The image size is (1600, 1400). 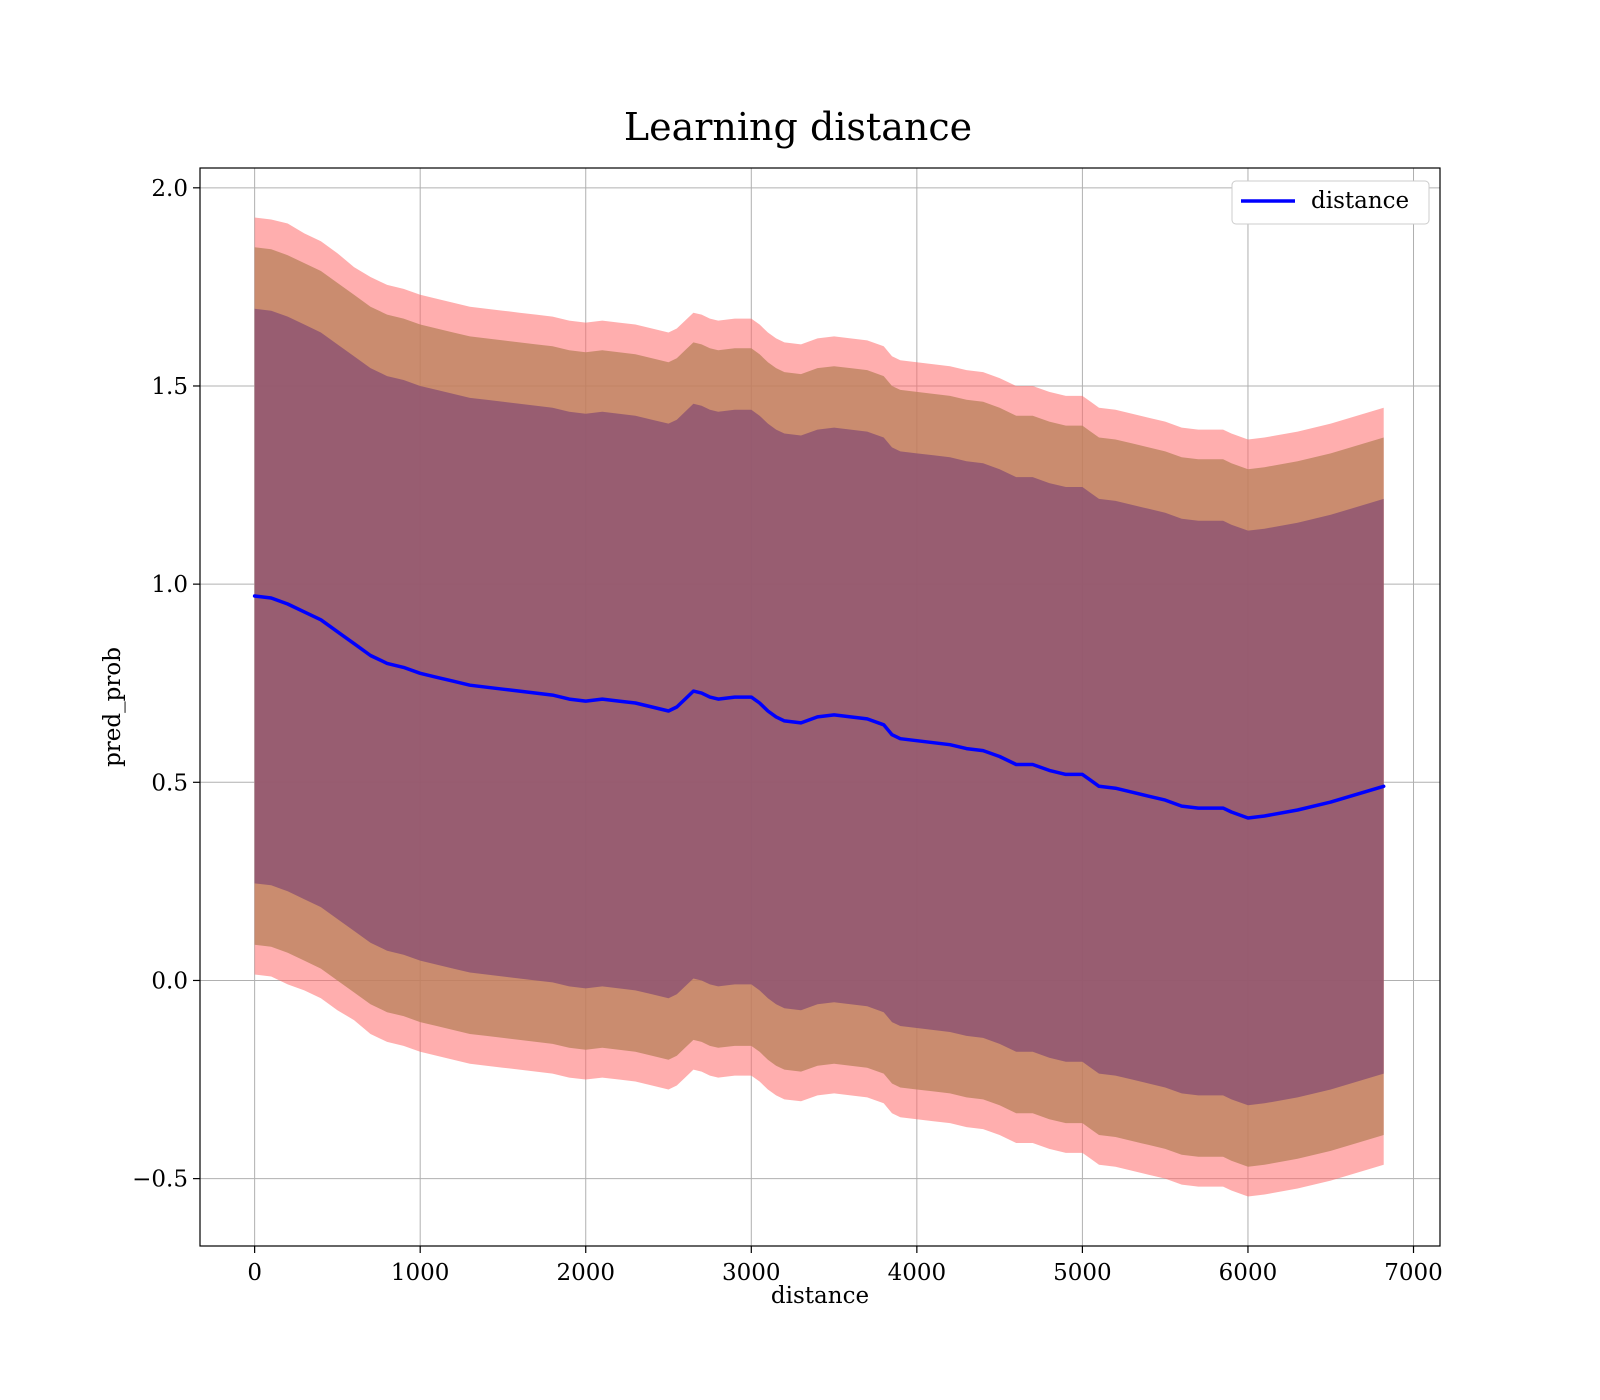 What do you see at coordinates (169, 585) in the screenshot?
I see `y-tick-label: 1.0` at bounding box center [169, 585].